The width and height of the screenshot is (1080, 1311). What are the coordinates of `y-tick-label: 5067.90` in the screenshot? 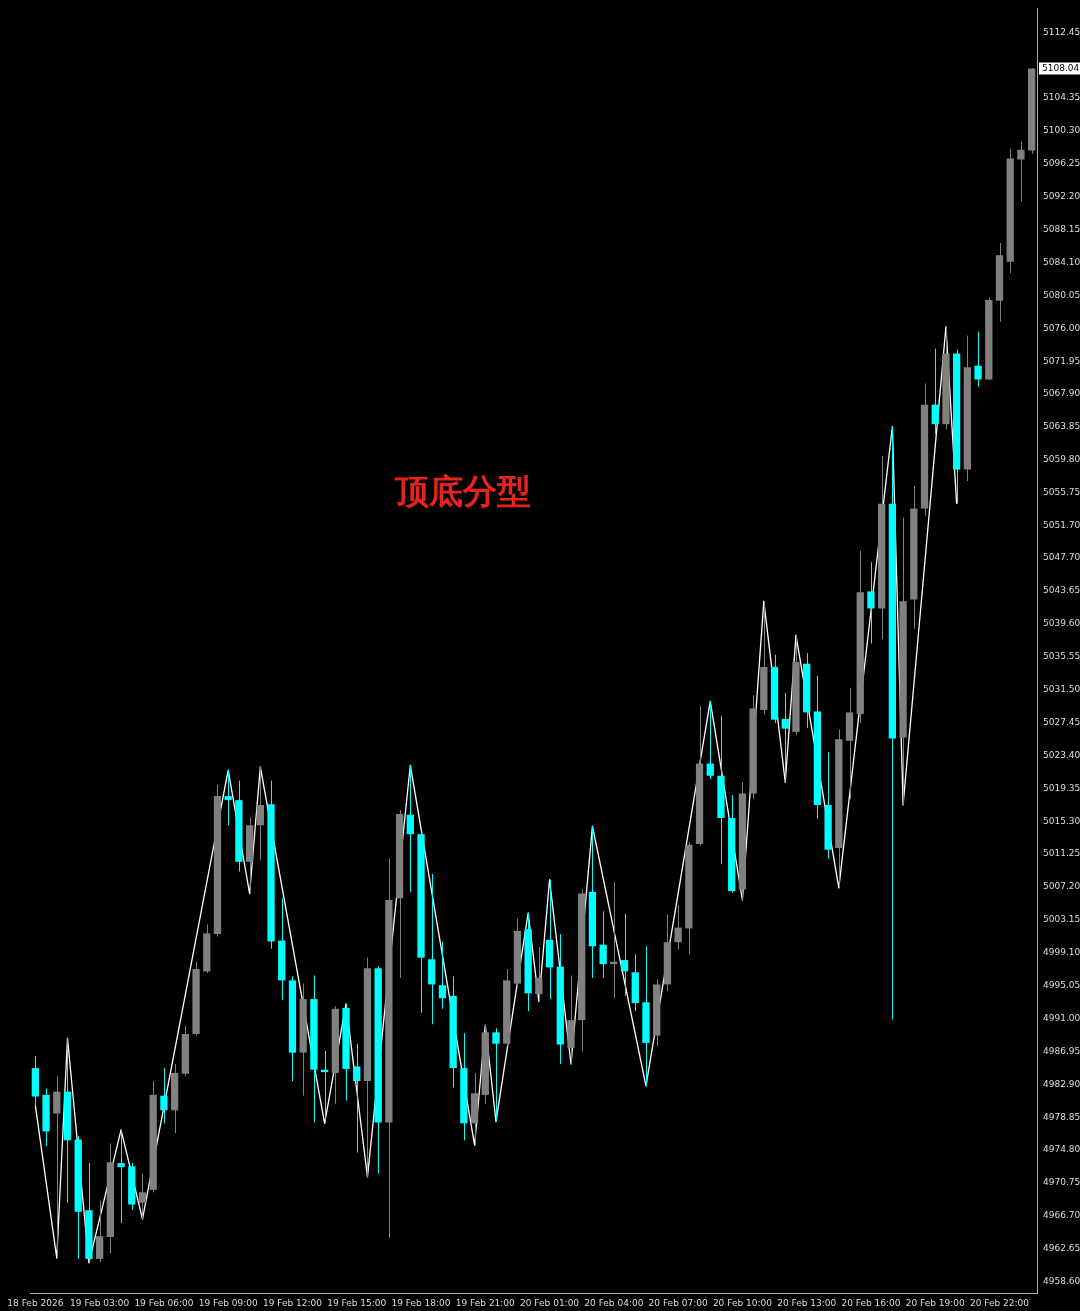 It's located at (1061, 393).